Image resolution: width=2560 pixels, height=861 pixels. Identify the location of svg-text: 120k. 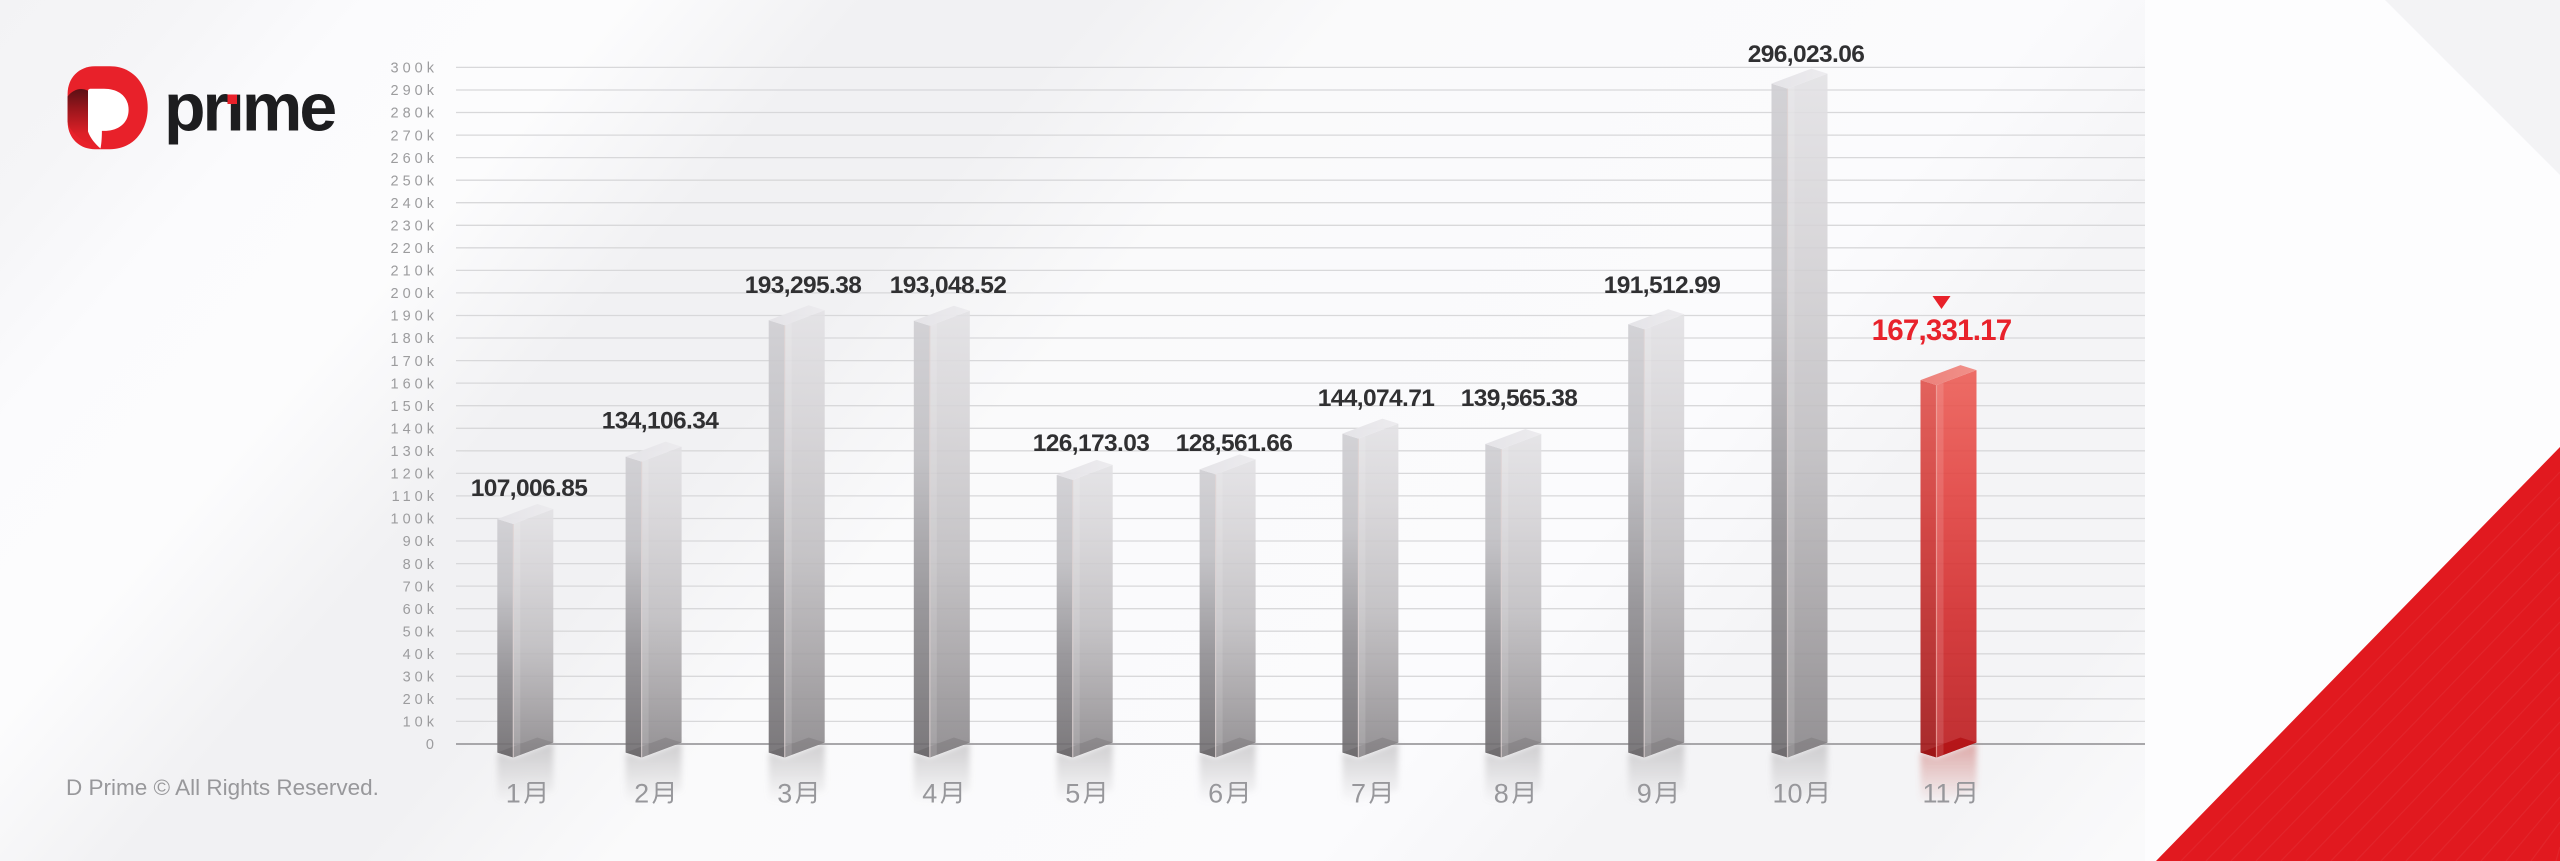
(414, 475).